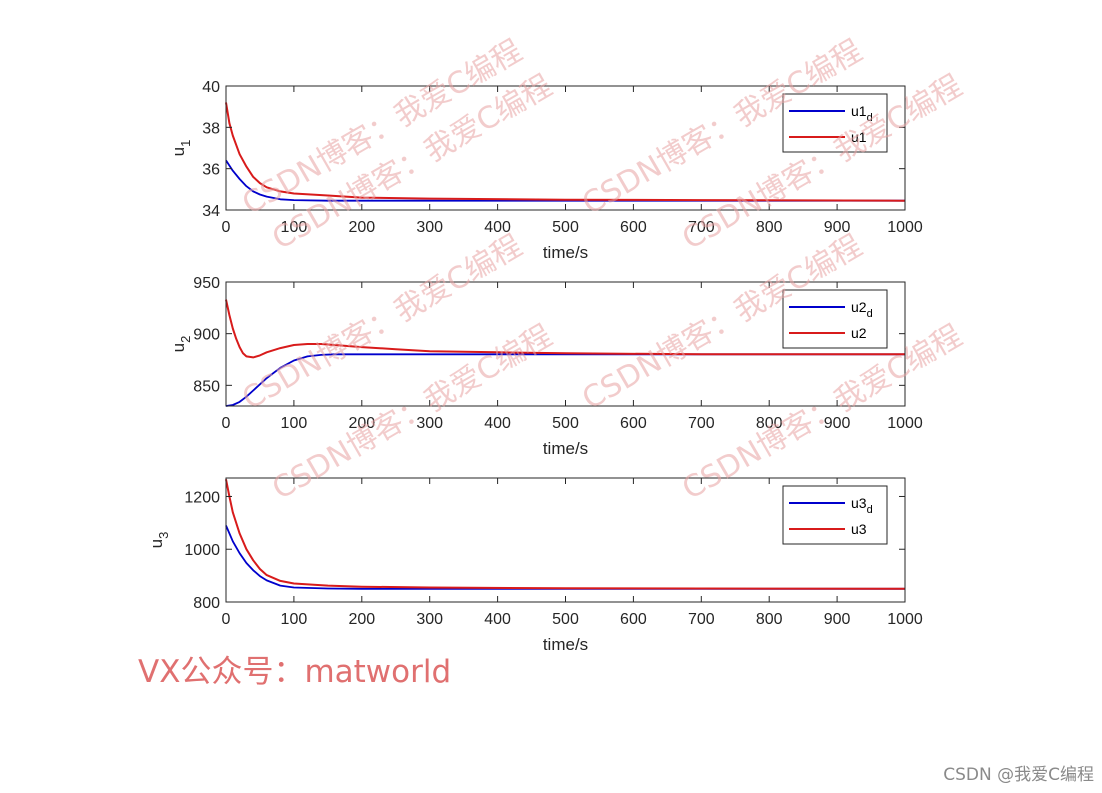 The image size is (1102, 793). I want to click on series-line-u2-d, so click(565, 380).